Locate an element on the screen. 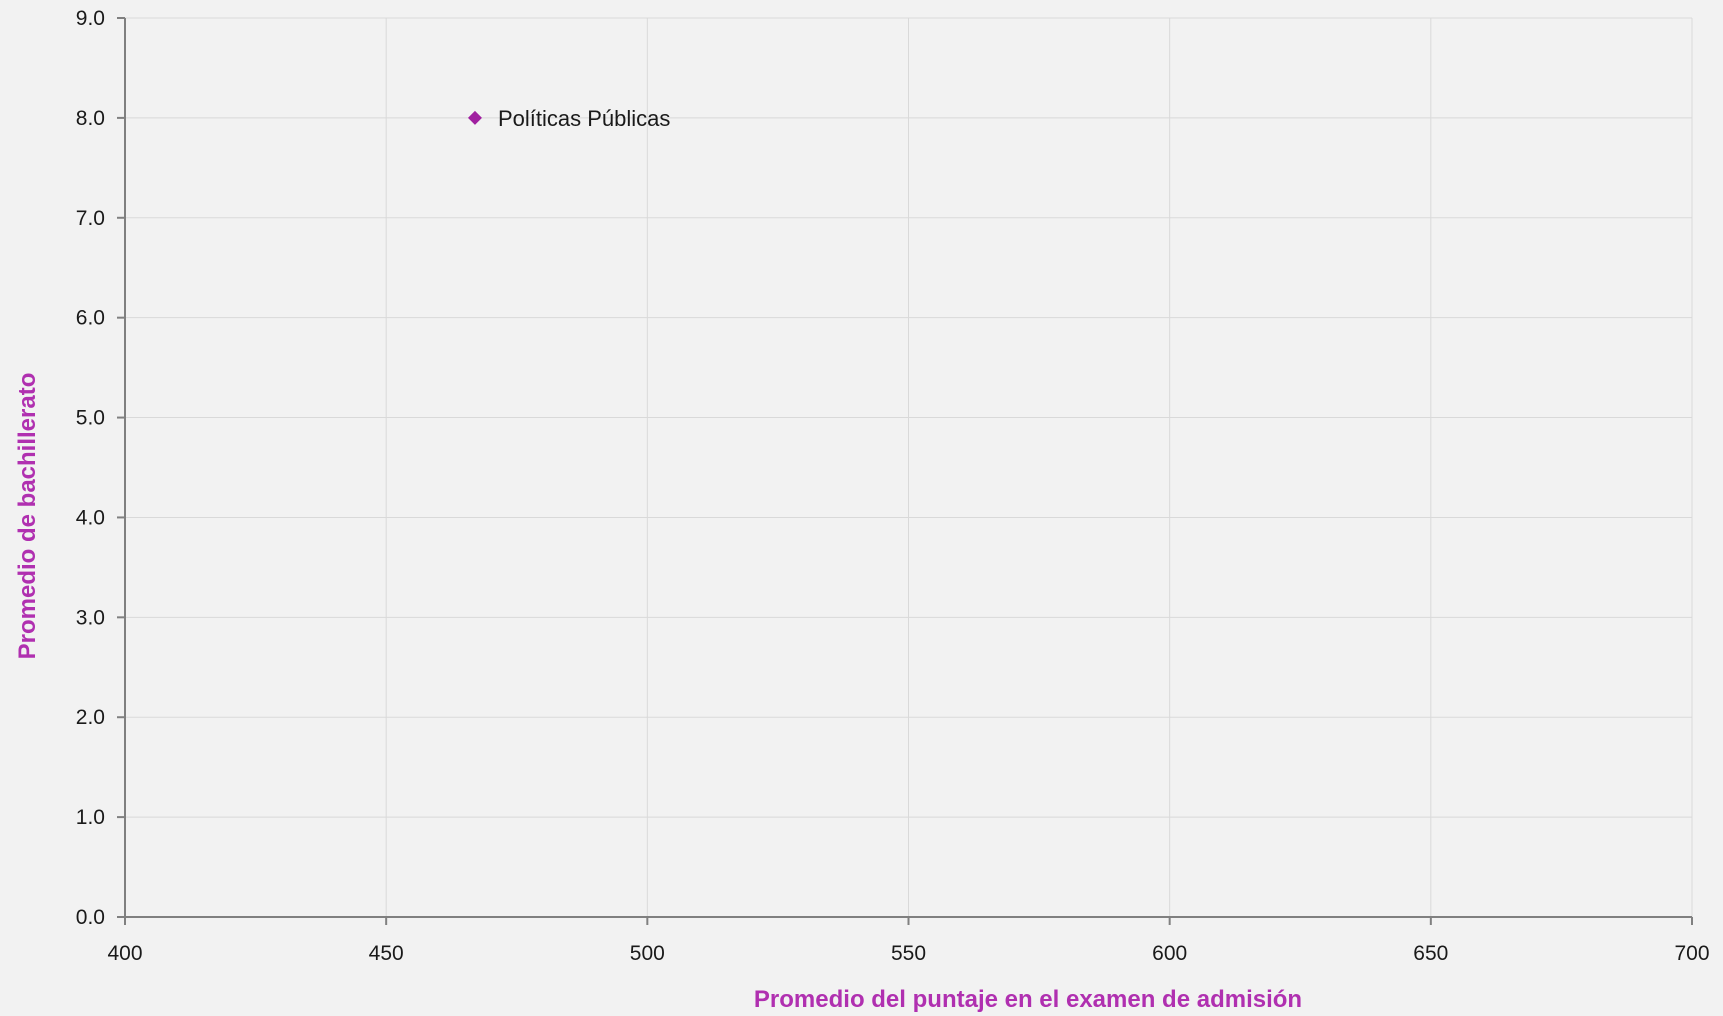 The height and width of the screenshot is (1016, 1723). y-tick-label: 5.0 is located at coordinates (90, 418).